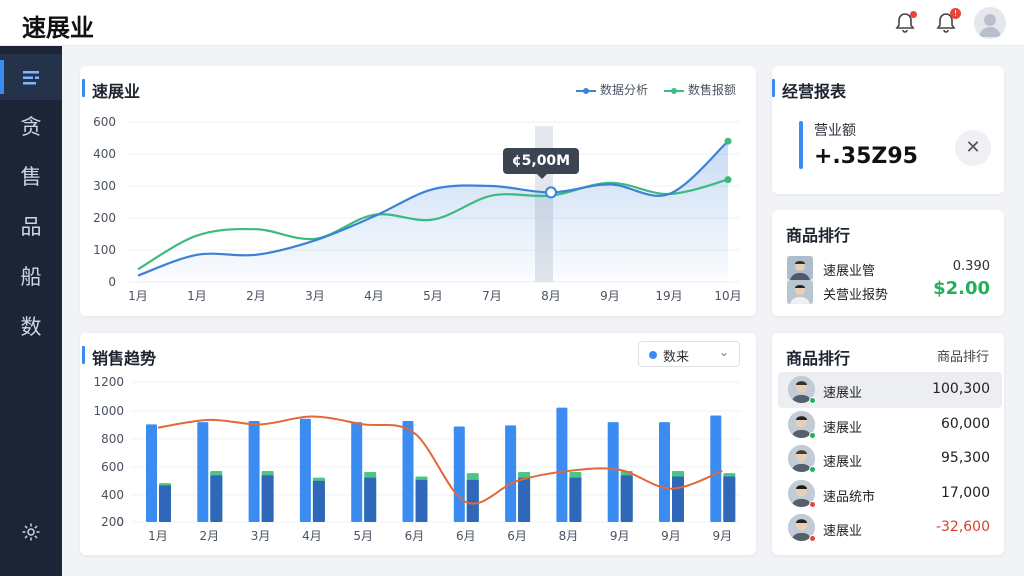 This screenshot has height=576, width=1024. What do you see at coordinates (31, 127) in the screenshot?
I see `sidebar-item-1: 贪` at bounding box center [31, 127].